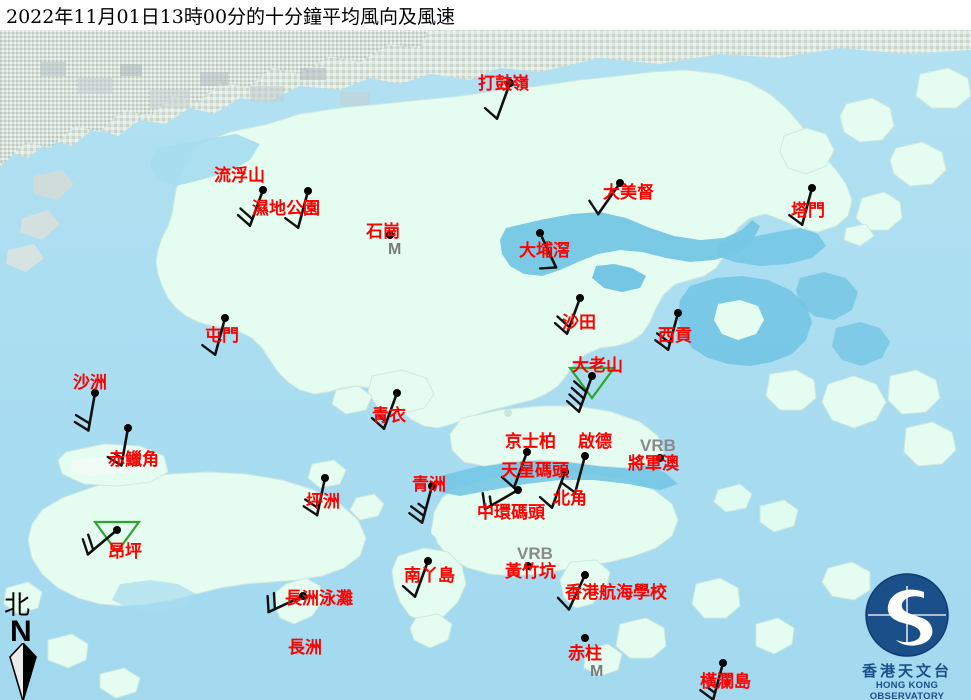  Describe the element at coordinates (595, 442) in the screenshot. I see `station-label: 啟德` at that location.